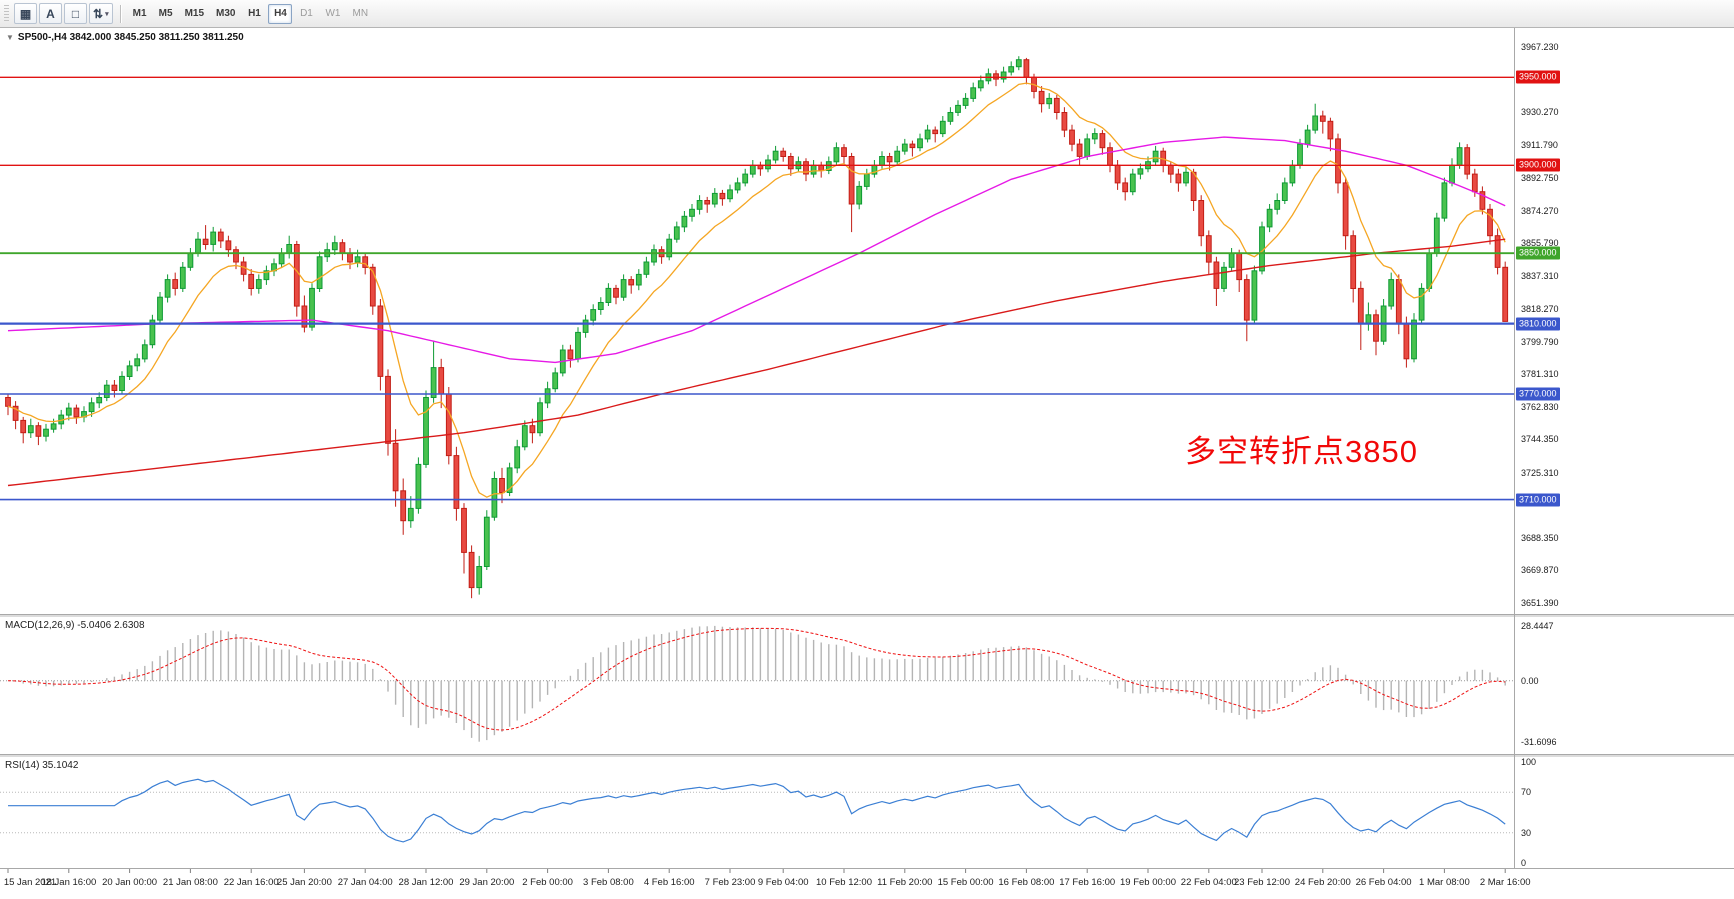  I want to click on timeframe-mn-button: MN, so click(360, 13).